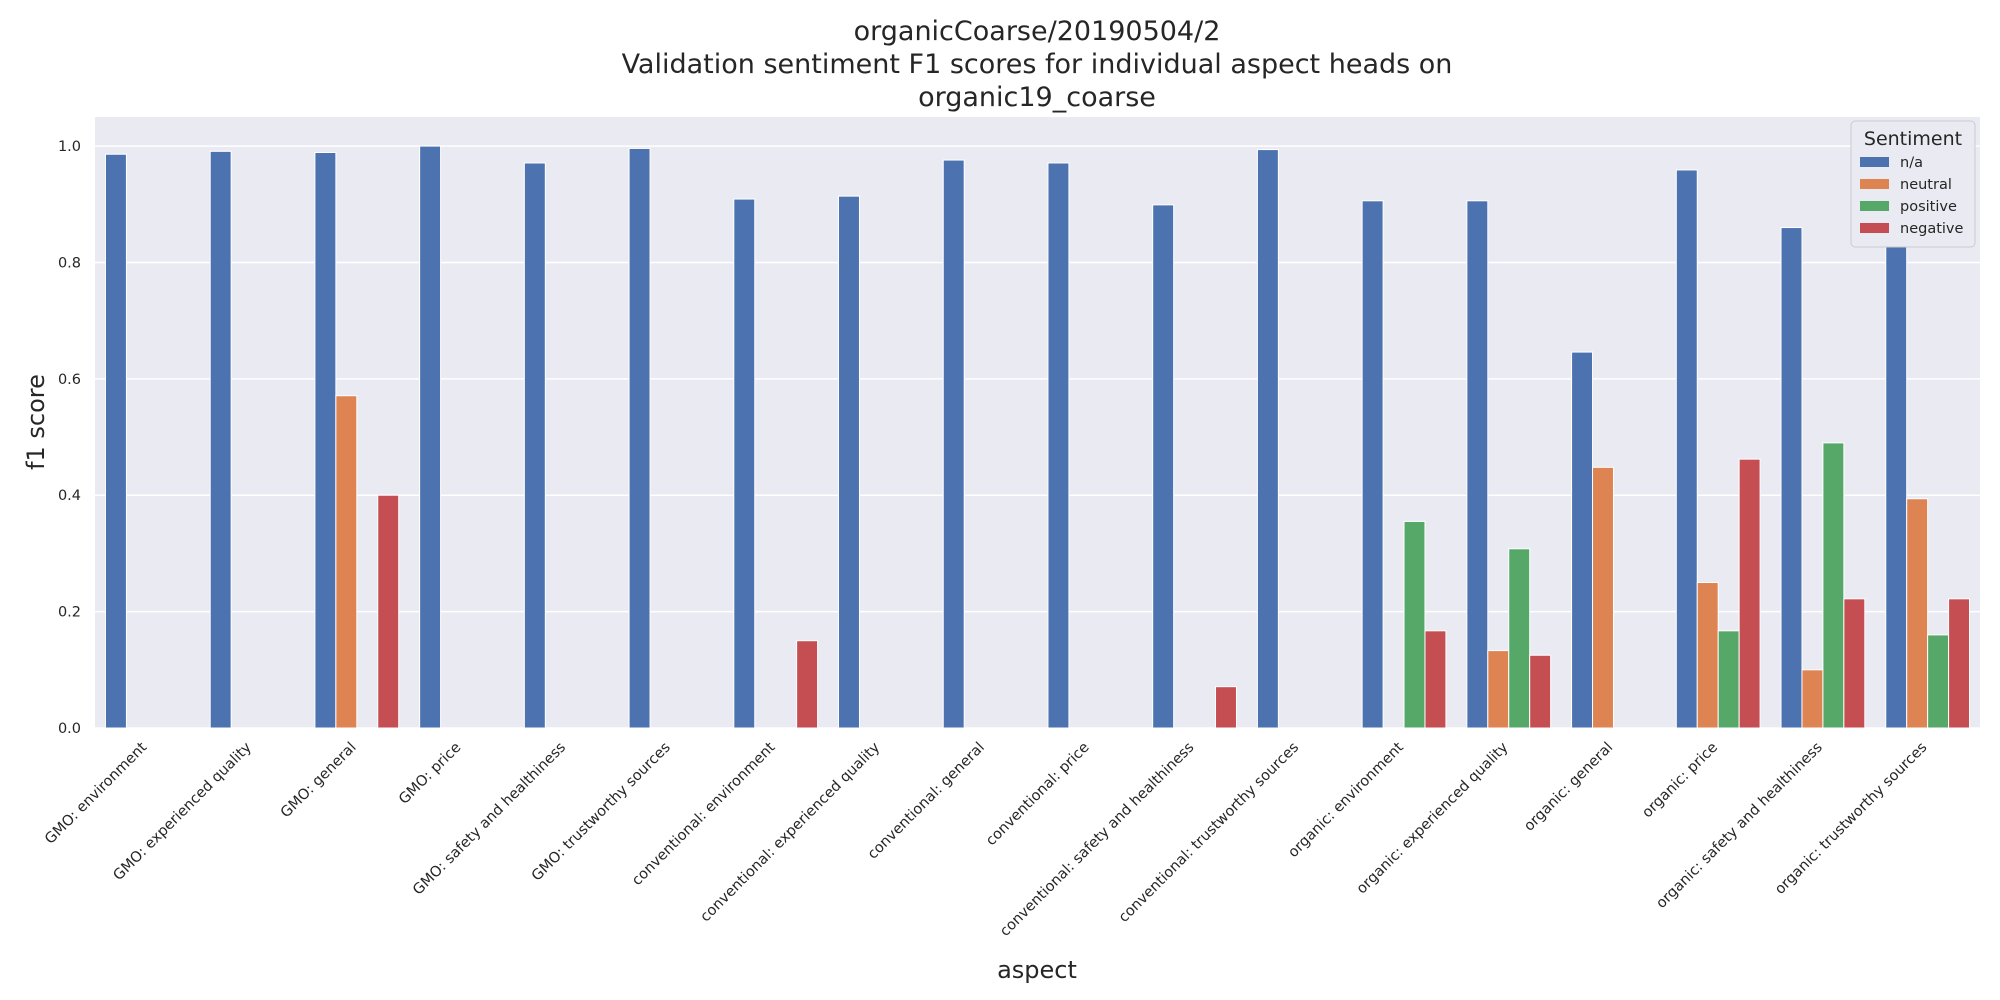 Image resolution: width=2000 pixels, height=1000 pixels. What do you see at coordinates (1911, 196) in the screenshot?
I see `legend-entries: n/a neutral positive negative` at bounding box center [1911, 196].